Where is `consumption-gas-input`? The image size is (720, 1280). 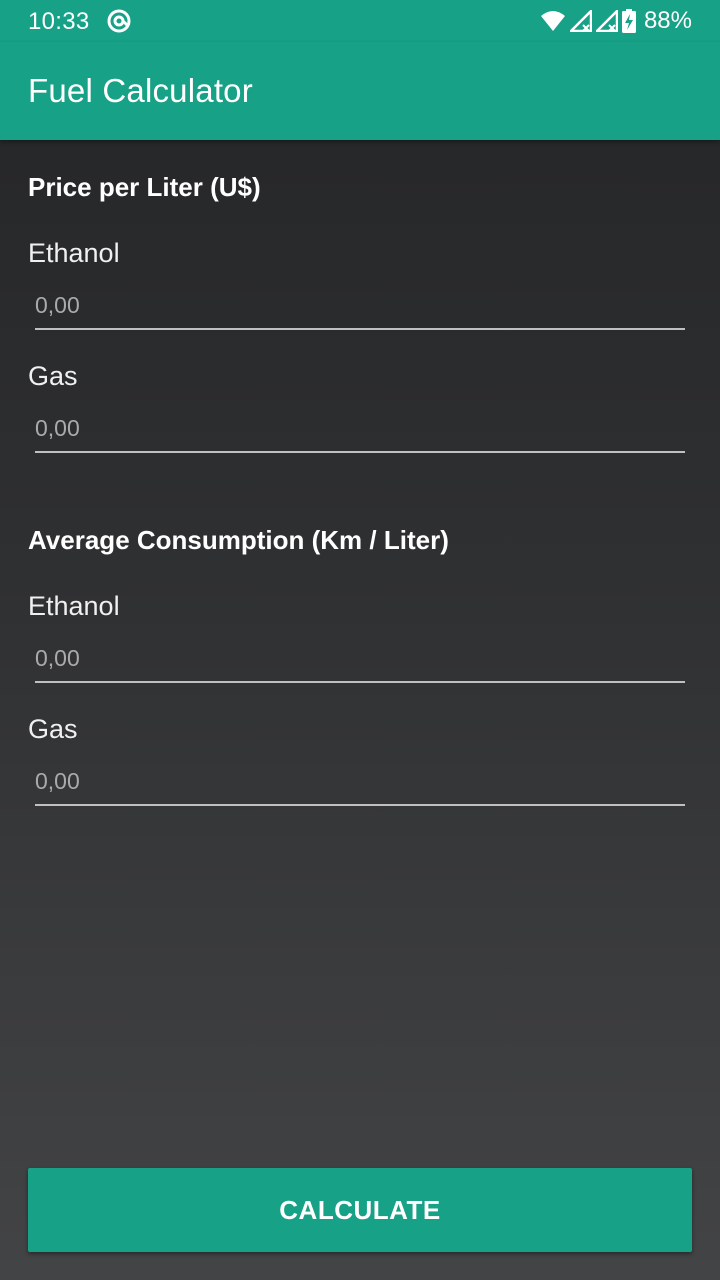
consumption-gas-input is located at coordinates (360, 782).